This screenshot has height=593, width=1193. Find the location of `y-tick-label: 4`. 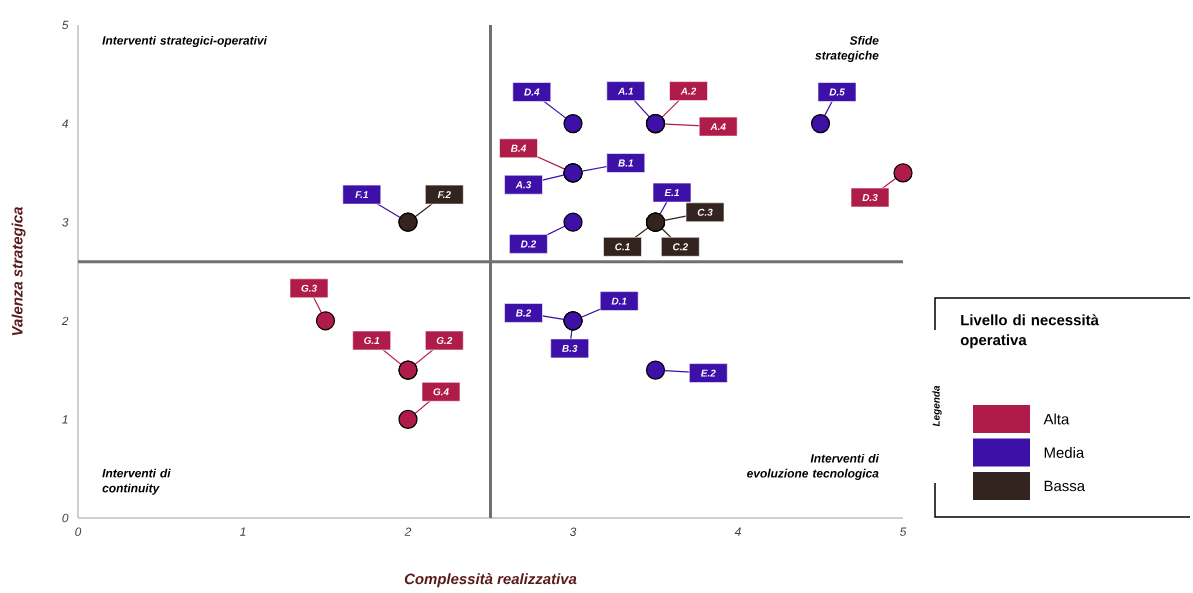

y-tick-label: 4 is located at coordinates (65, 123).